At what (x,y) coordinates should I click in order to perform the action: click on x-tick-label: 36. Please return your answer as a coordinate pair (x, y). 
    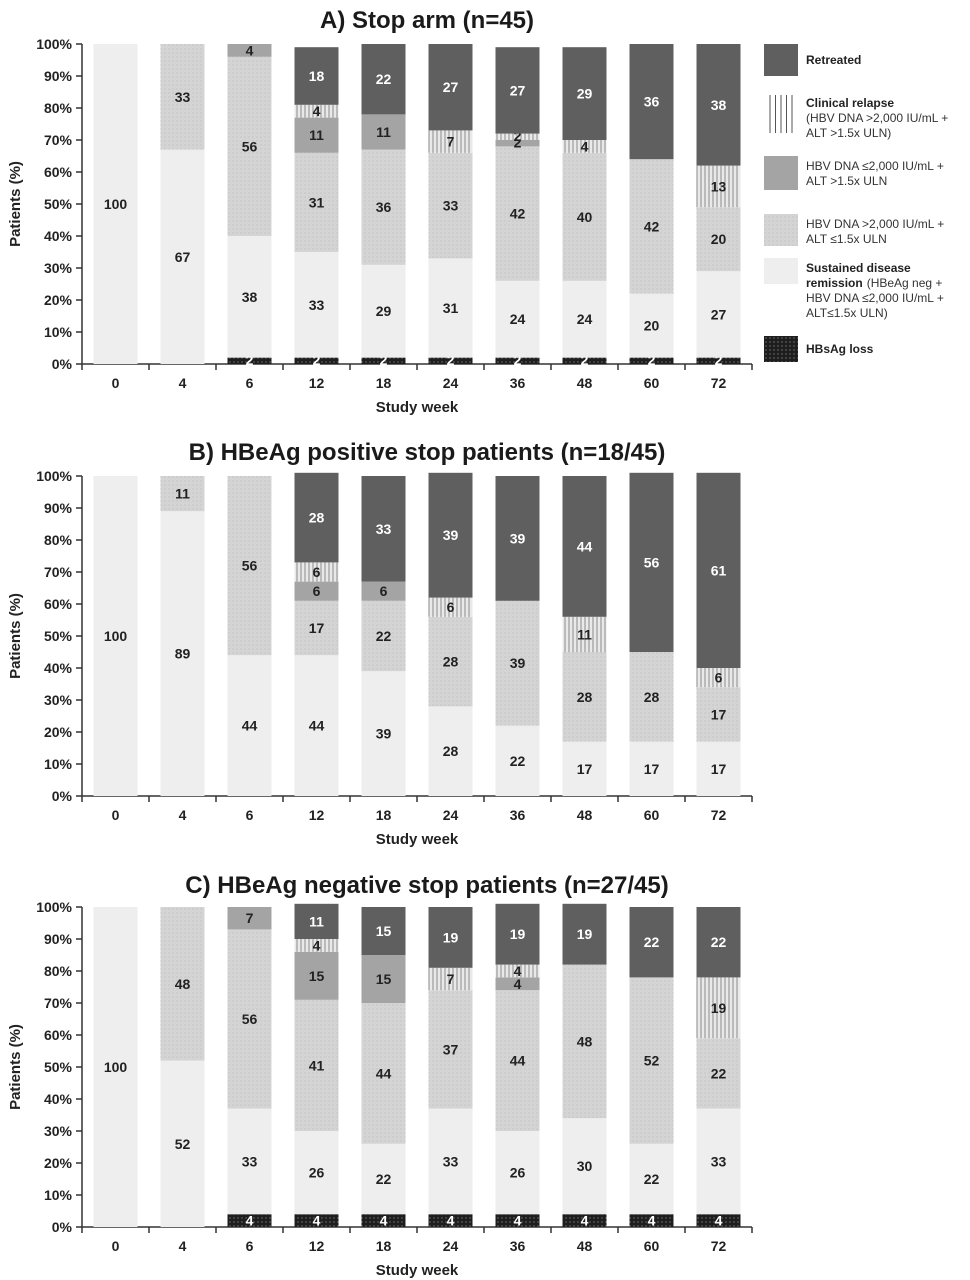
    Looking at the image, I should click on (518, 815).